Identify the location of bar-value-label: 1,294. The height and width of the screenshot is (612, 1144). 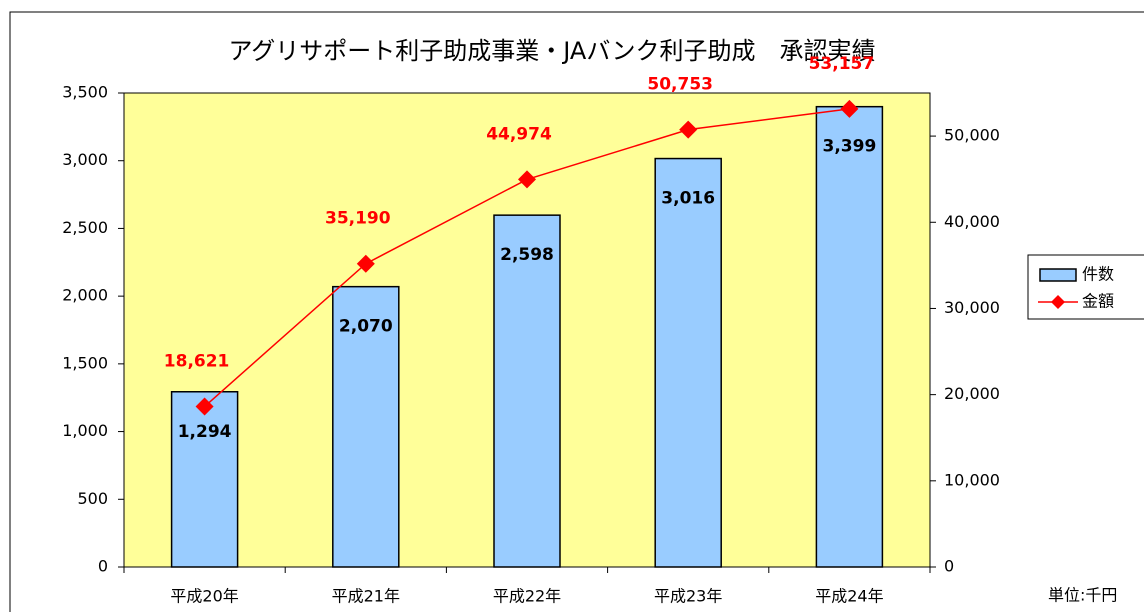
(205, 432).